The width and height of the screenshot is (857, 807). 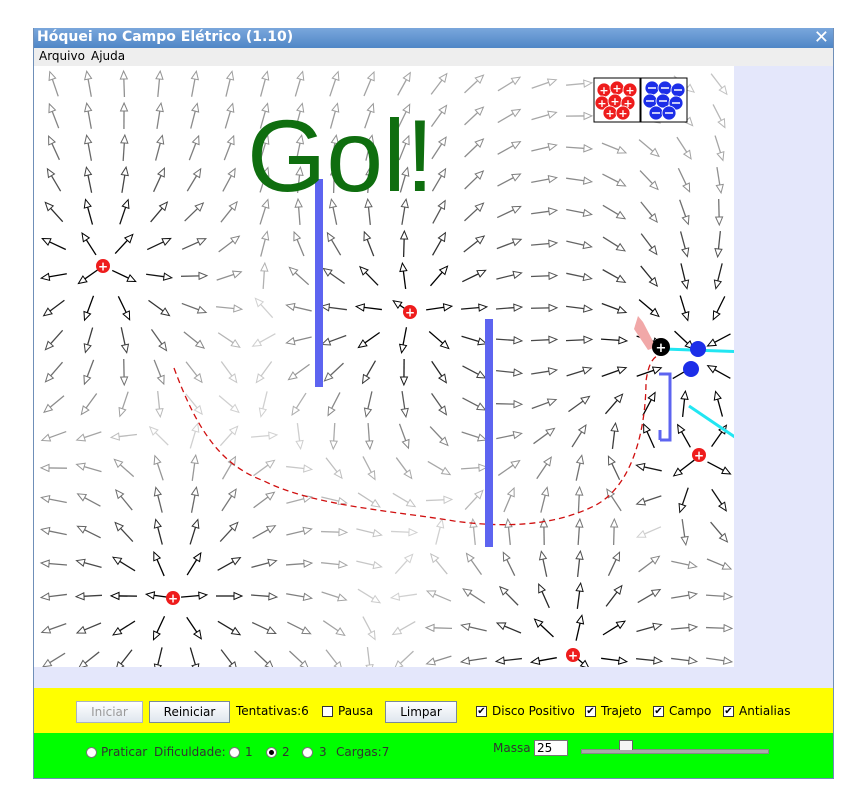 I want to click on mass-input: 25, so click(x=551, y=748).